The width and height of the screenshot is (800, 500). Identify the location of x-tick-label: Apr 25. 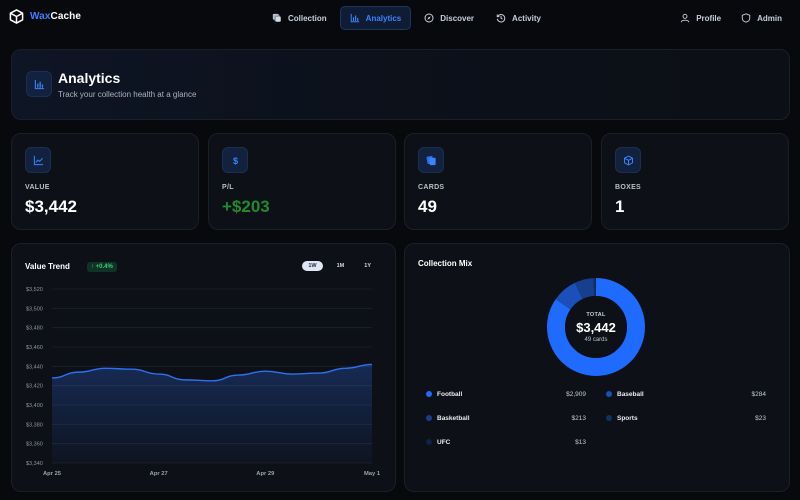
(52, 474).